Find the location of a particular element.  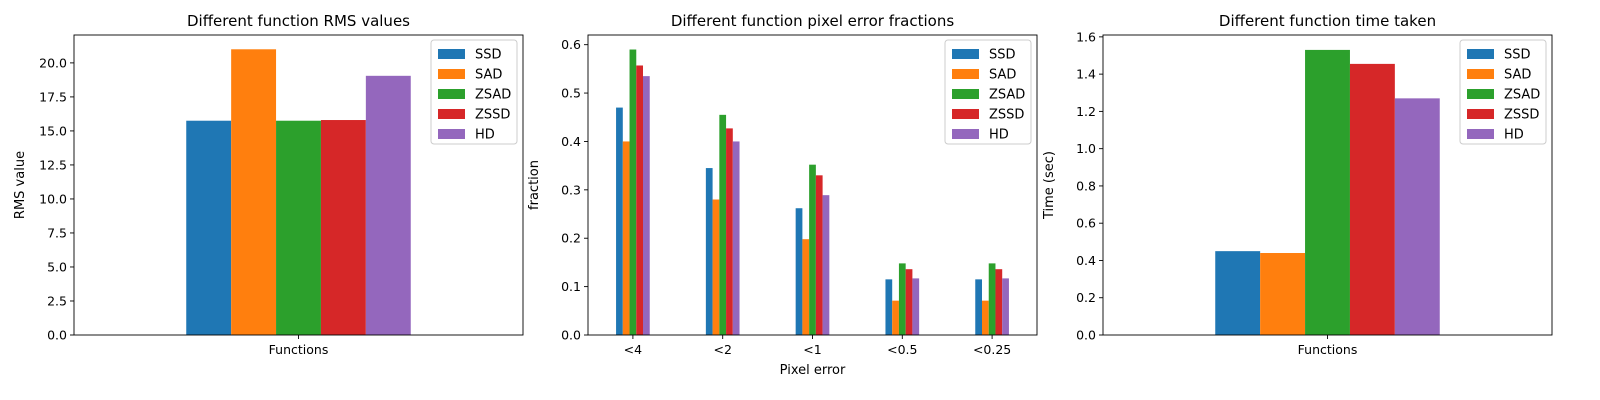

x-tick-label: Functions is located at coordinates (1328, 349).